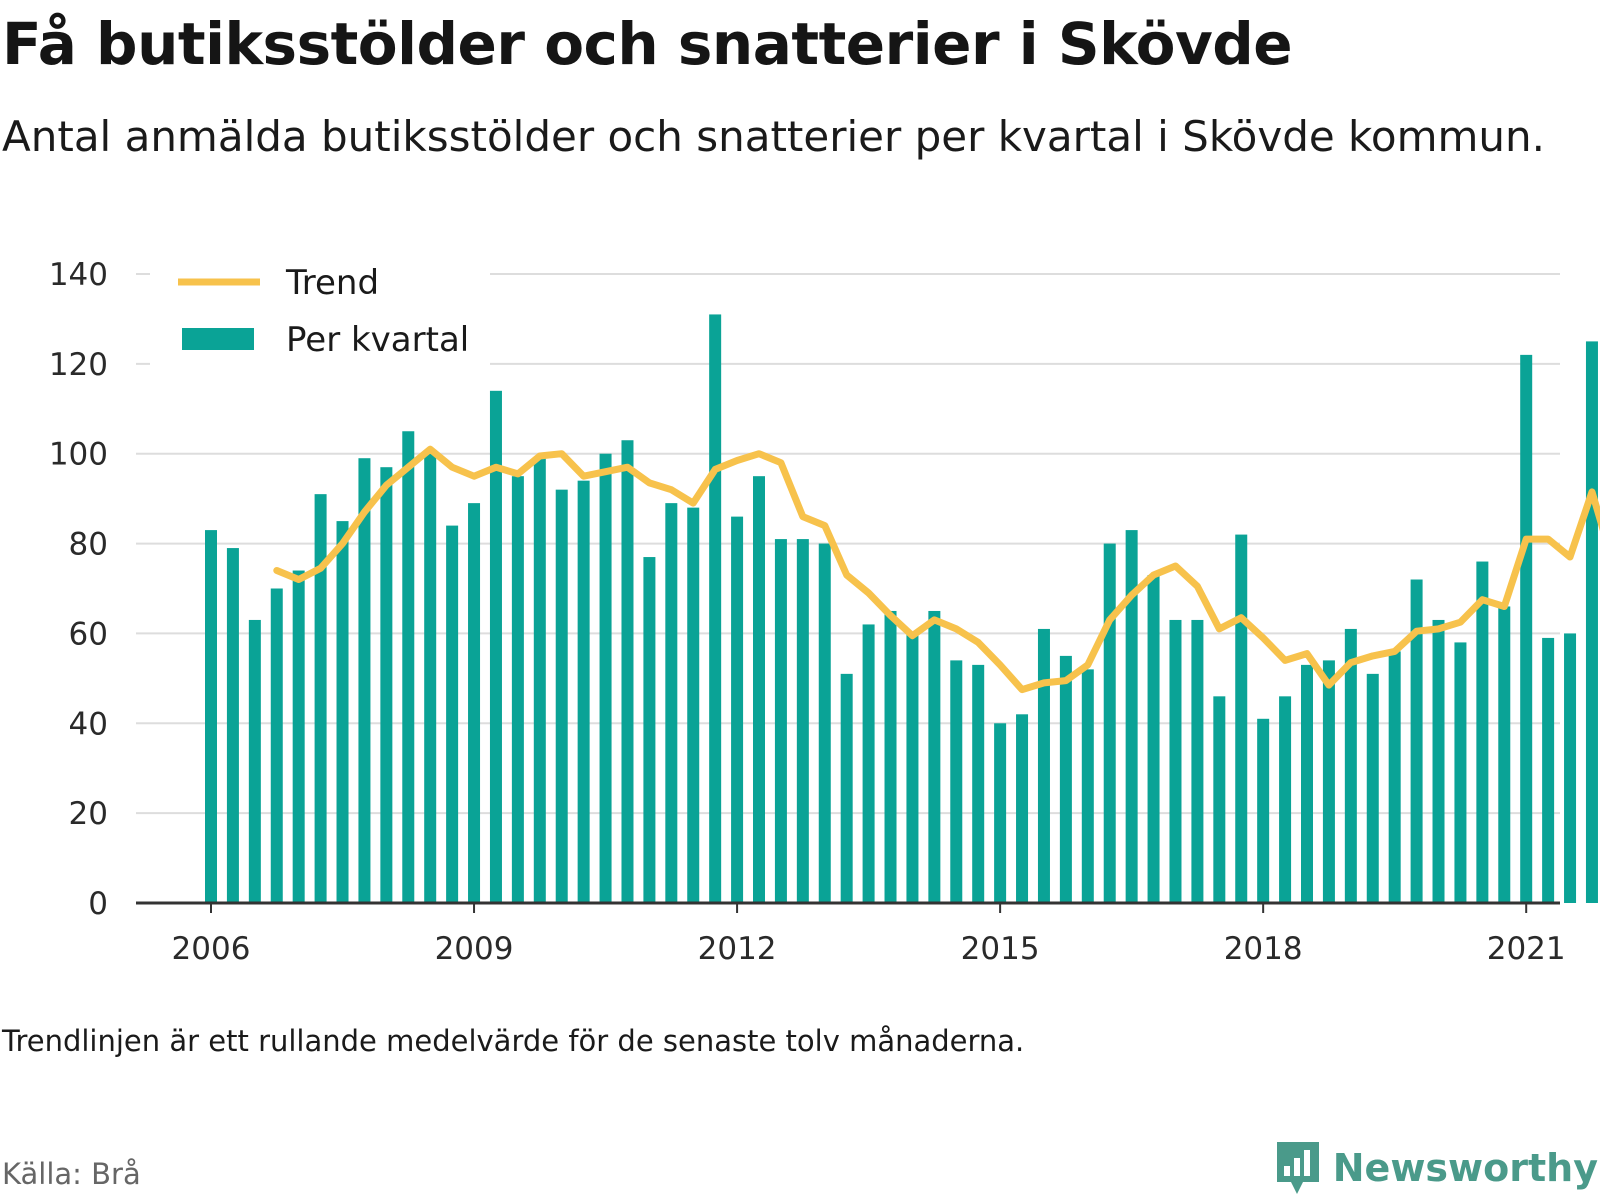  Describe the element at coordinates (1526, 945) in the screenshot. I see `x-tick-label: 2021` at that location.